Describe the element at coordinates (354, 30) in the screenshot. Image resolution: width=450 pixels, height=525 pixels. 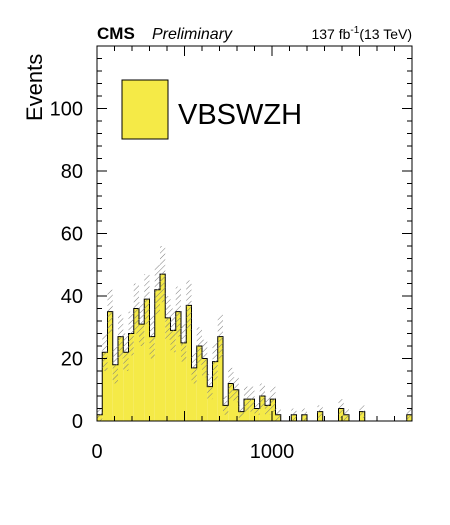
I see `luminosity-exponent: -1` at that location.